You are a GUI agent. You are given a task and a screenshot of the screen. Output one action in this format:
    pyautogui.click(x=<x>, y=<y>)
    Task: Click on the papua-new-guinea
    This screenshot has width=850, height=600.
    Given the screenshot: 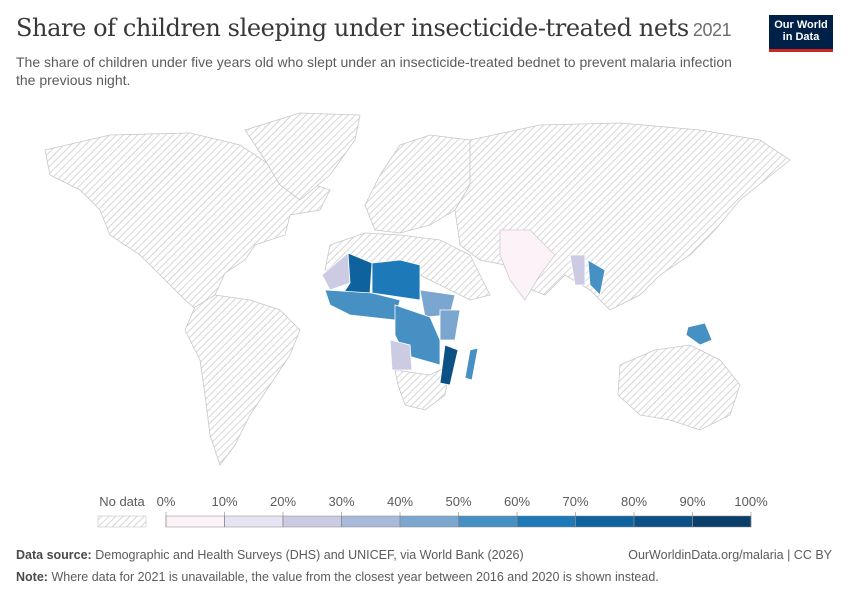 What is the action you would take?
    pyautogui.click(x=699, y=334)
    